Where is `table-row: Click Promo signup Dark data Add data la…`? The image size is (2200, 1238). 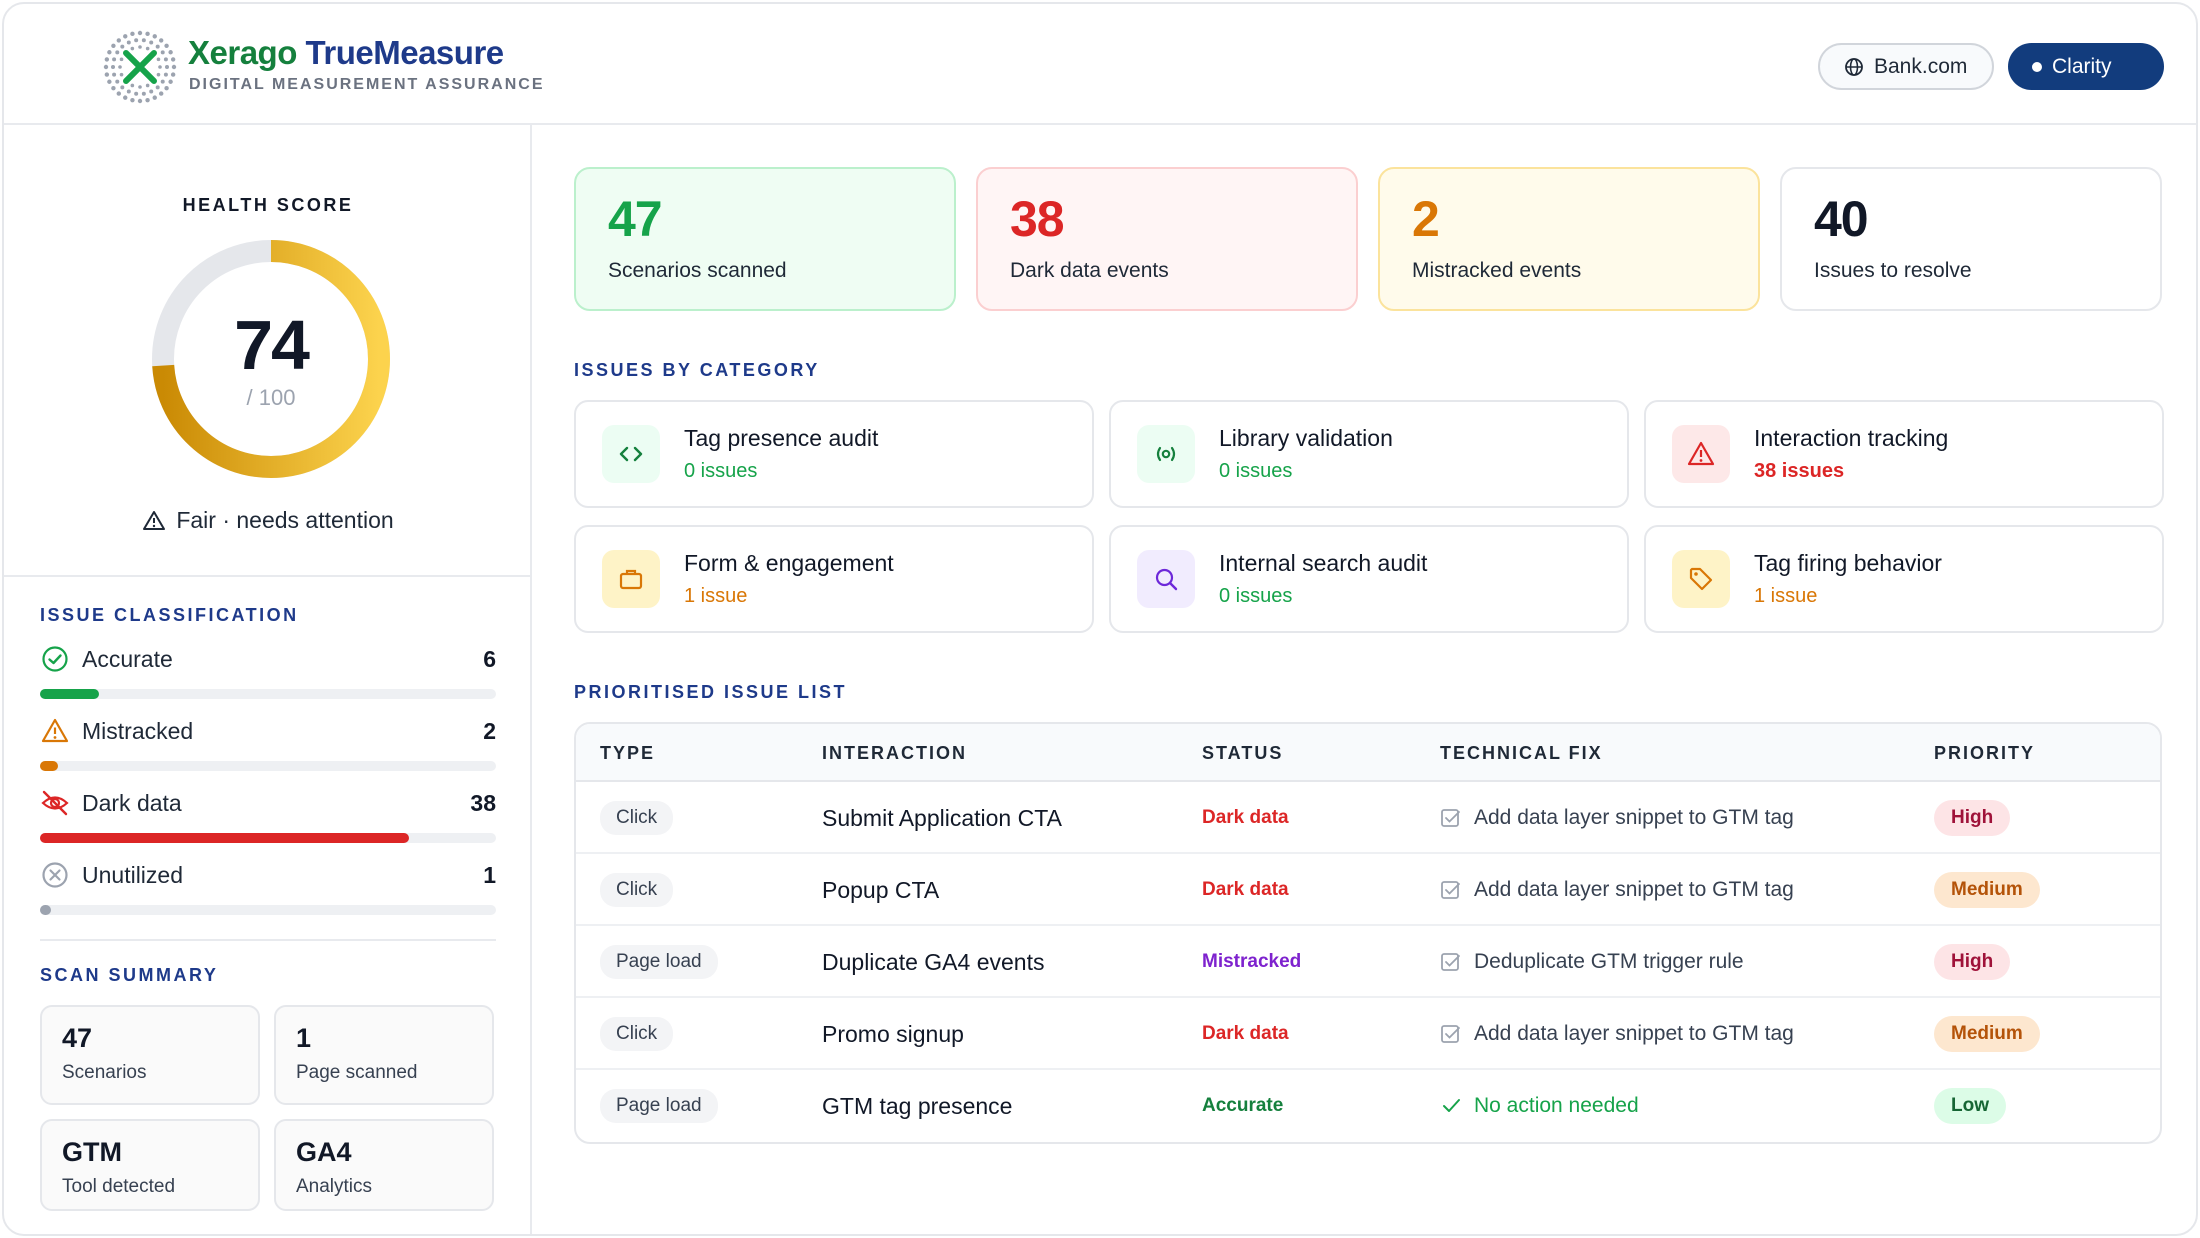 table-row: Click Promo signup Dark data Add data la… is located at coordinates (1368, 1034).